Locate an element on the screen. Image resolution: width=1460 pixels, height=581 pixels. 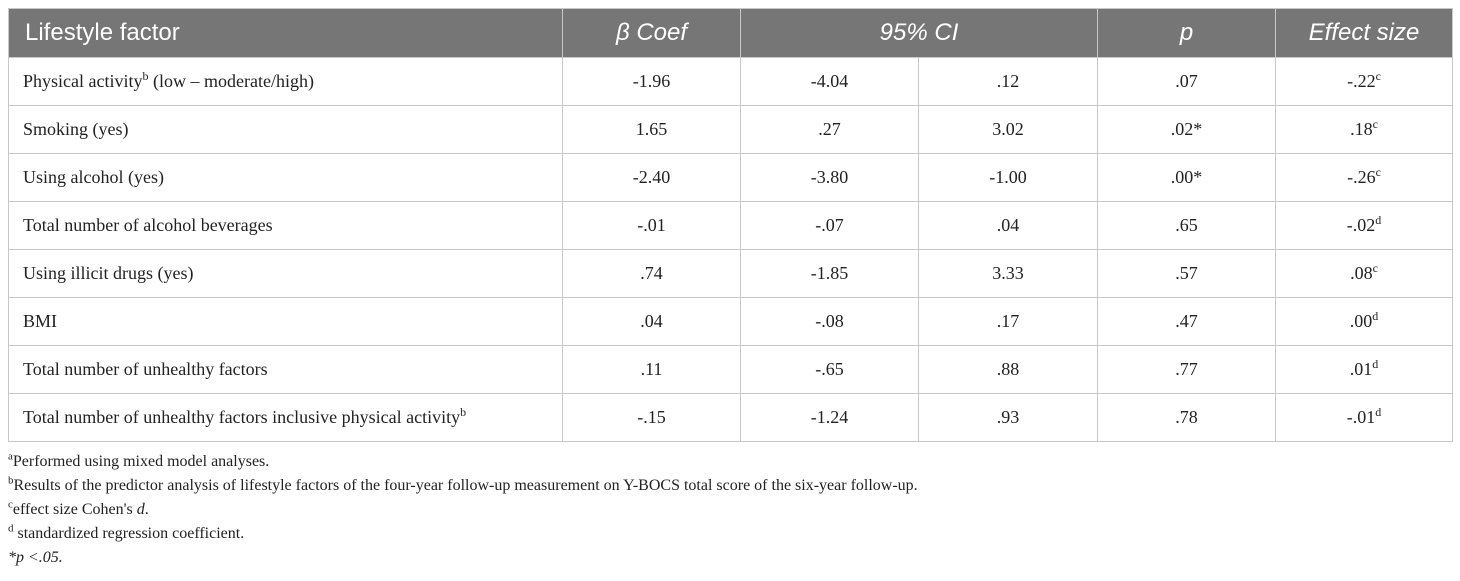
cell-p-value: .78 is located at coordinates (1187, 417).